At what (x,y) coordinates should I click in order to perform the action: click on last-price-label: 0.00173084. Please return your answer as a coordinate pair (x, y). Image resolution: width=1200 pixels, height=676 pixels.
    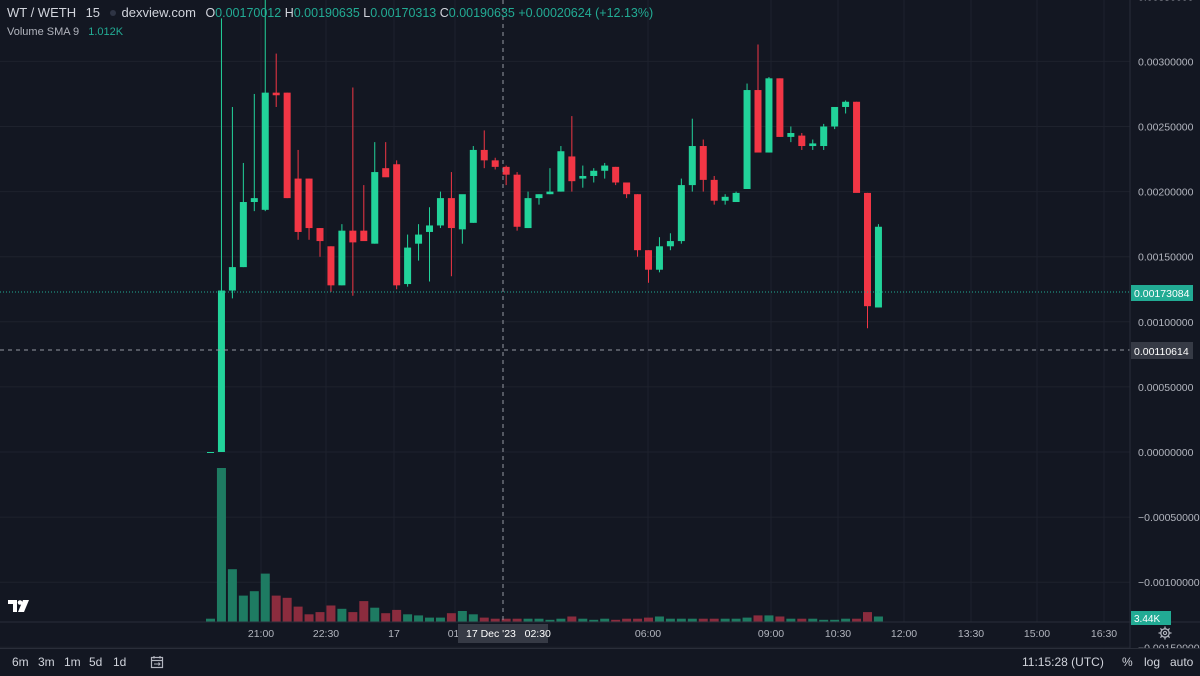
    Looking at the image, I should click on (1162, 294).